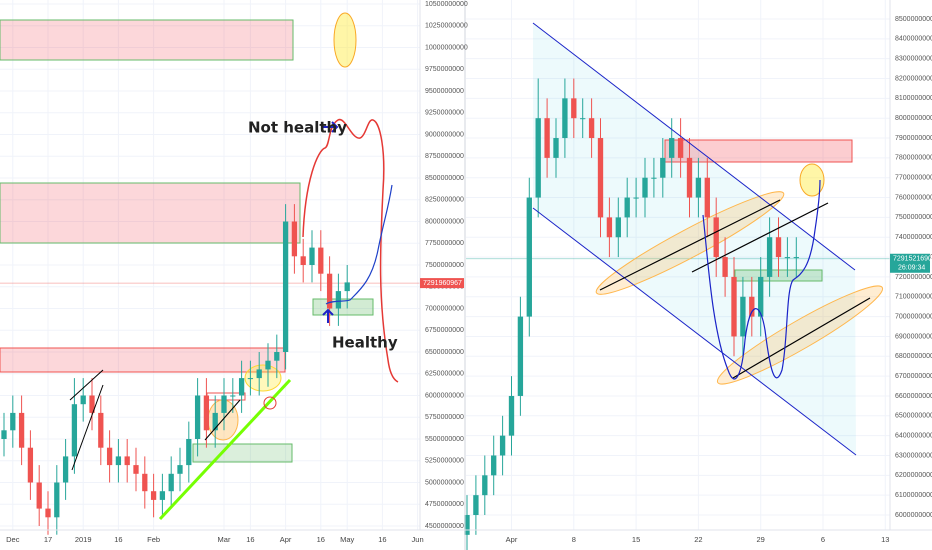 This screenshot has width=932, height=550. I want to click on y-tick-label: 6100000000, so click(913, 495).